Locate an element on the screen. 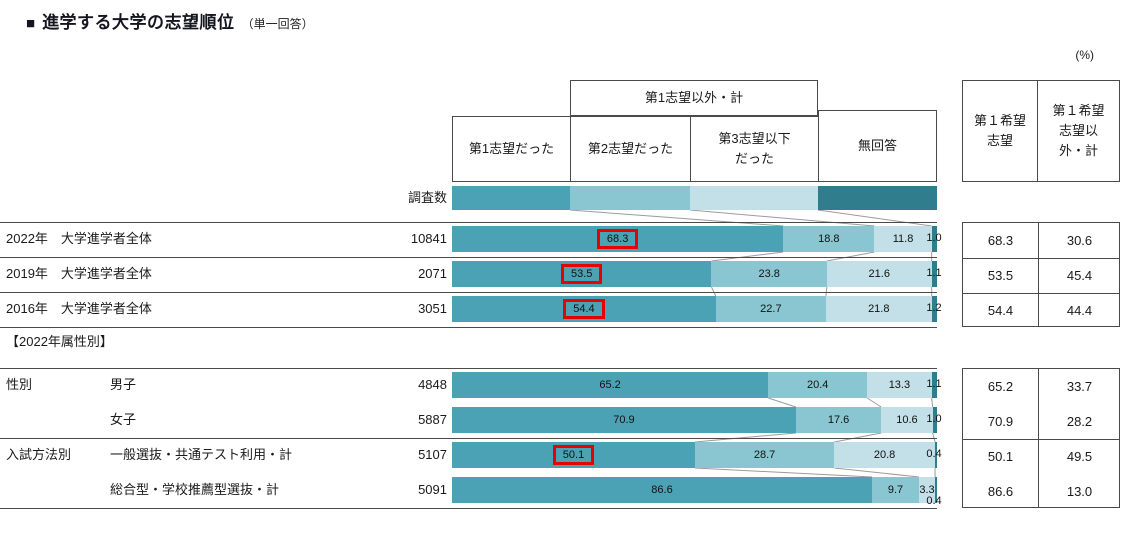  bar-value-label: 21.8 is located at coordinates (879, 309).